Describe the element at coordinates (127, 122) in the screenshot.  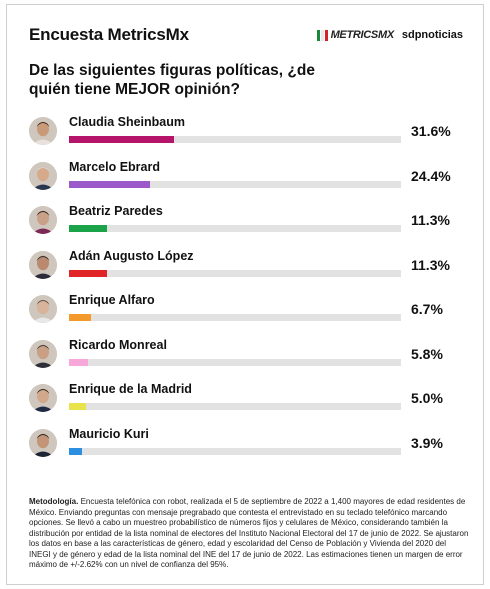
I see `bar-label: Claudia Sheinbaum` at that location.